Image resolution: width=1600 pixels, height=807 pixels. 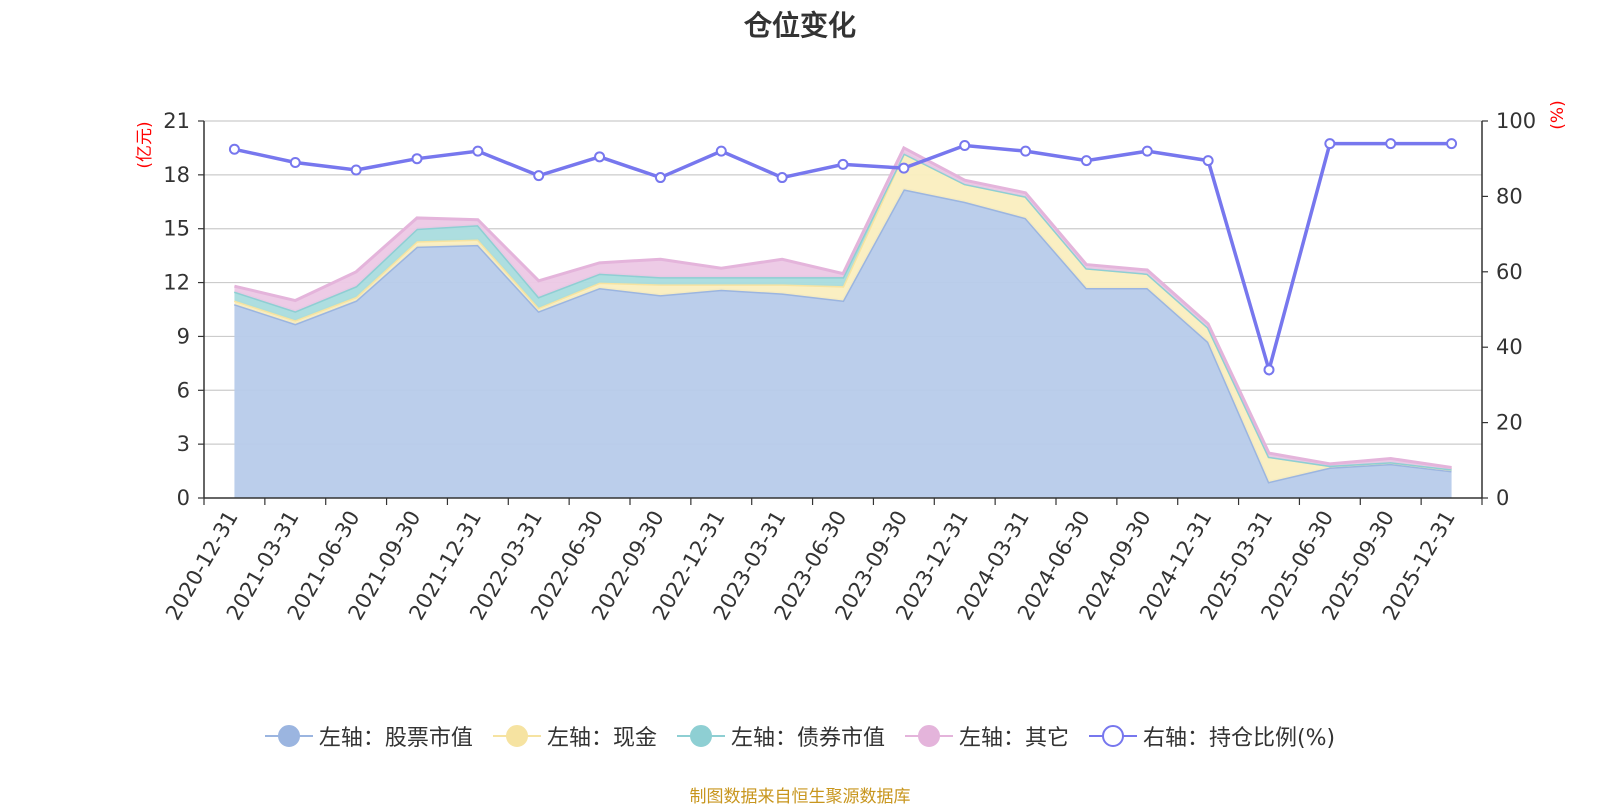 I want to click on legend: 左轴：股票市值 左轴：现金 左轴：债券市值 左轴：其它 右轴：持仓比例(%), so click(x=800, y=736).